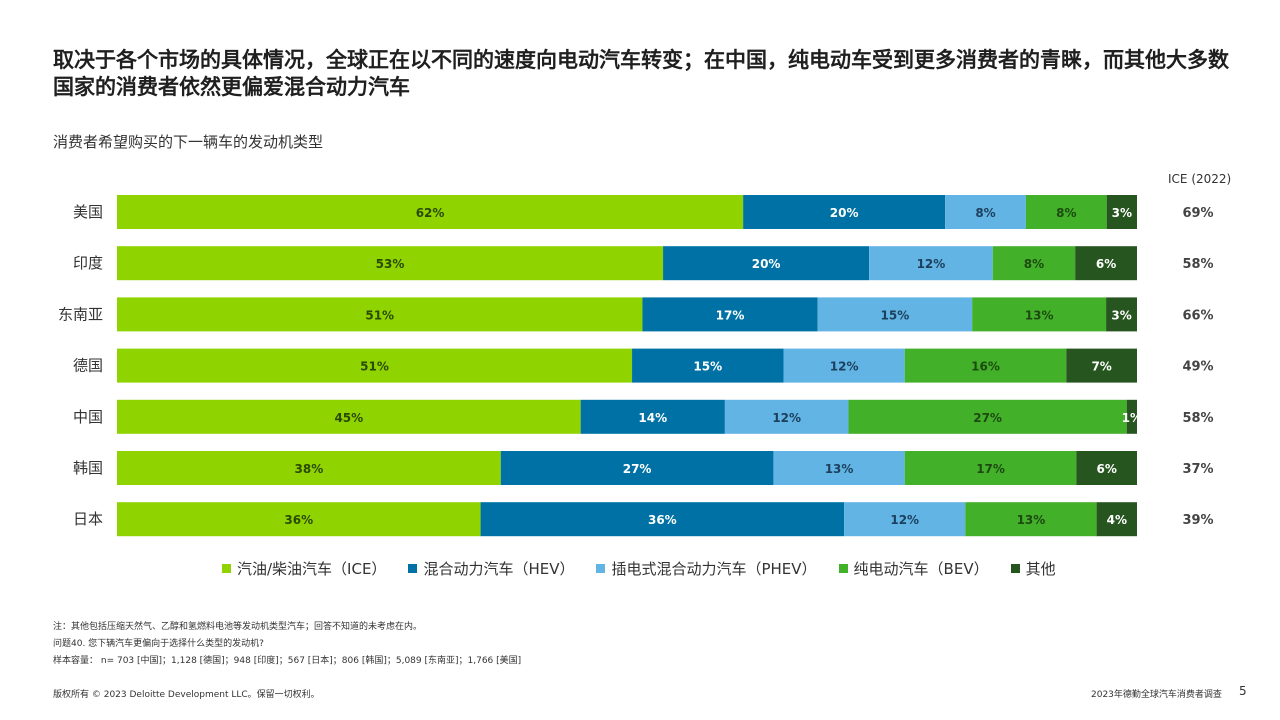 The image size is (1280, 720). What do you see at coordinates (714, 569) in the screenshot?
I see `legend-label: 插电式混合动力汽车（PHEV）` at bounding box center [714, 569].